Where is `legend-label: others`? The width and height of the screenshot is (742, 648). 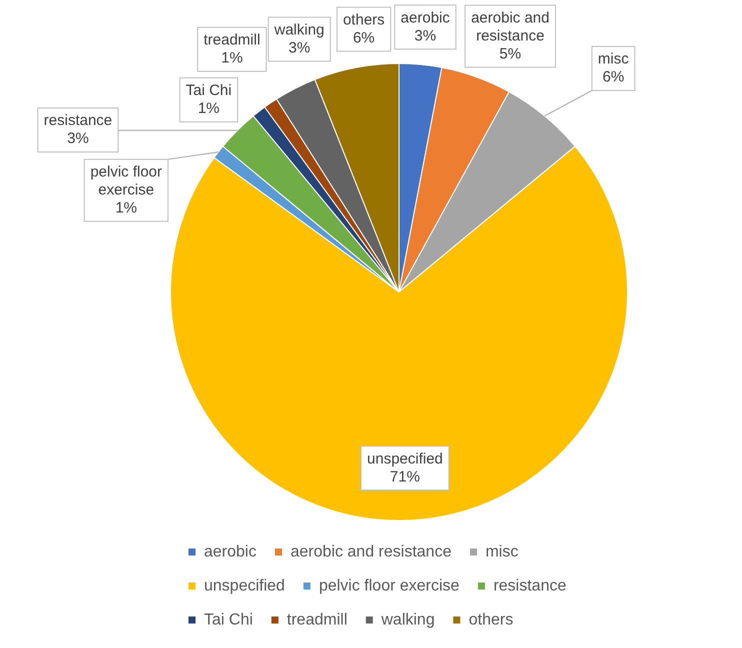 legend-label: others is located at coordinates (491, 619).